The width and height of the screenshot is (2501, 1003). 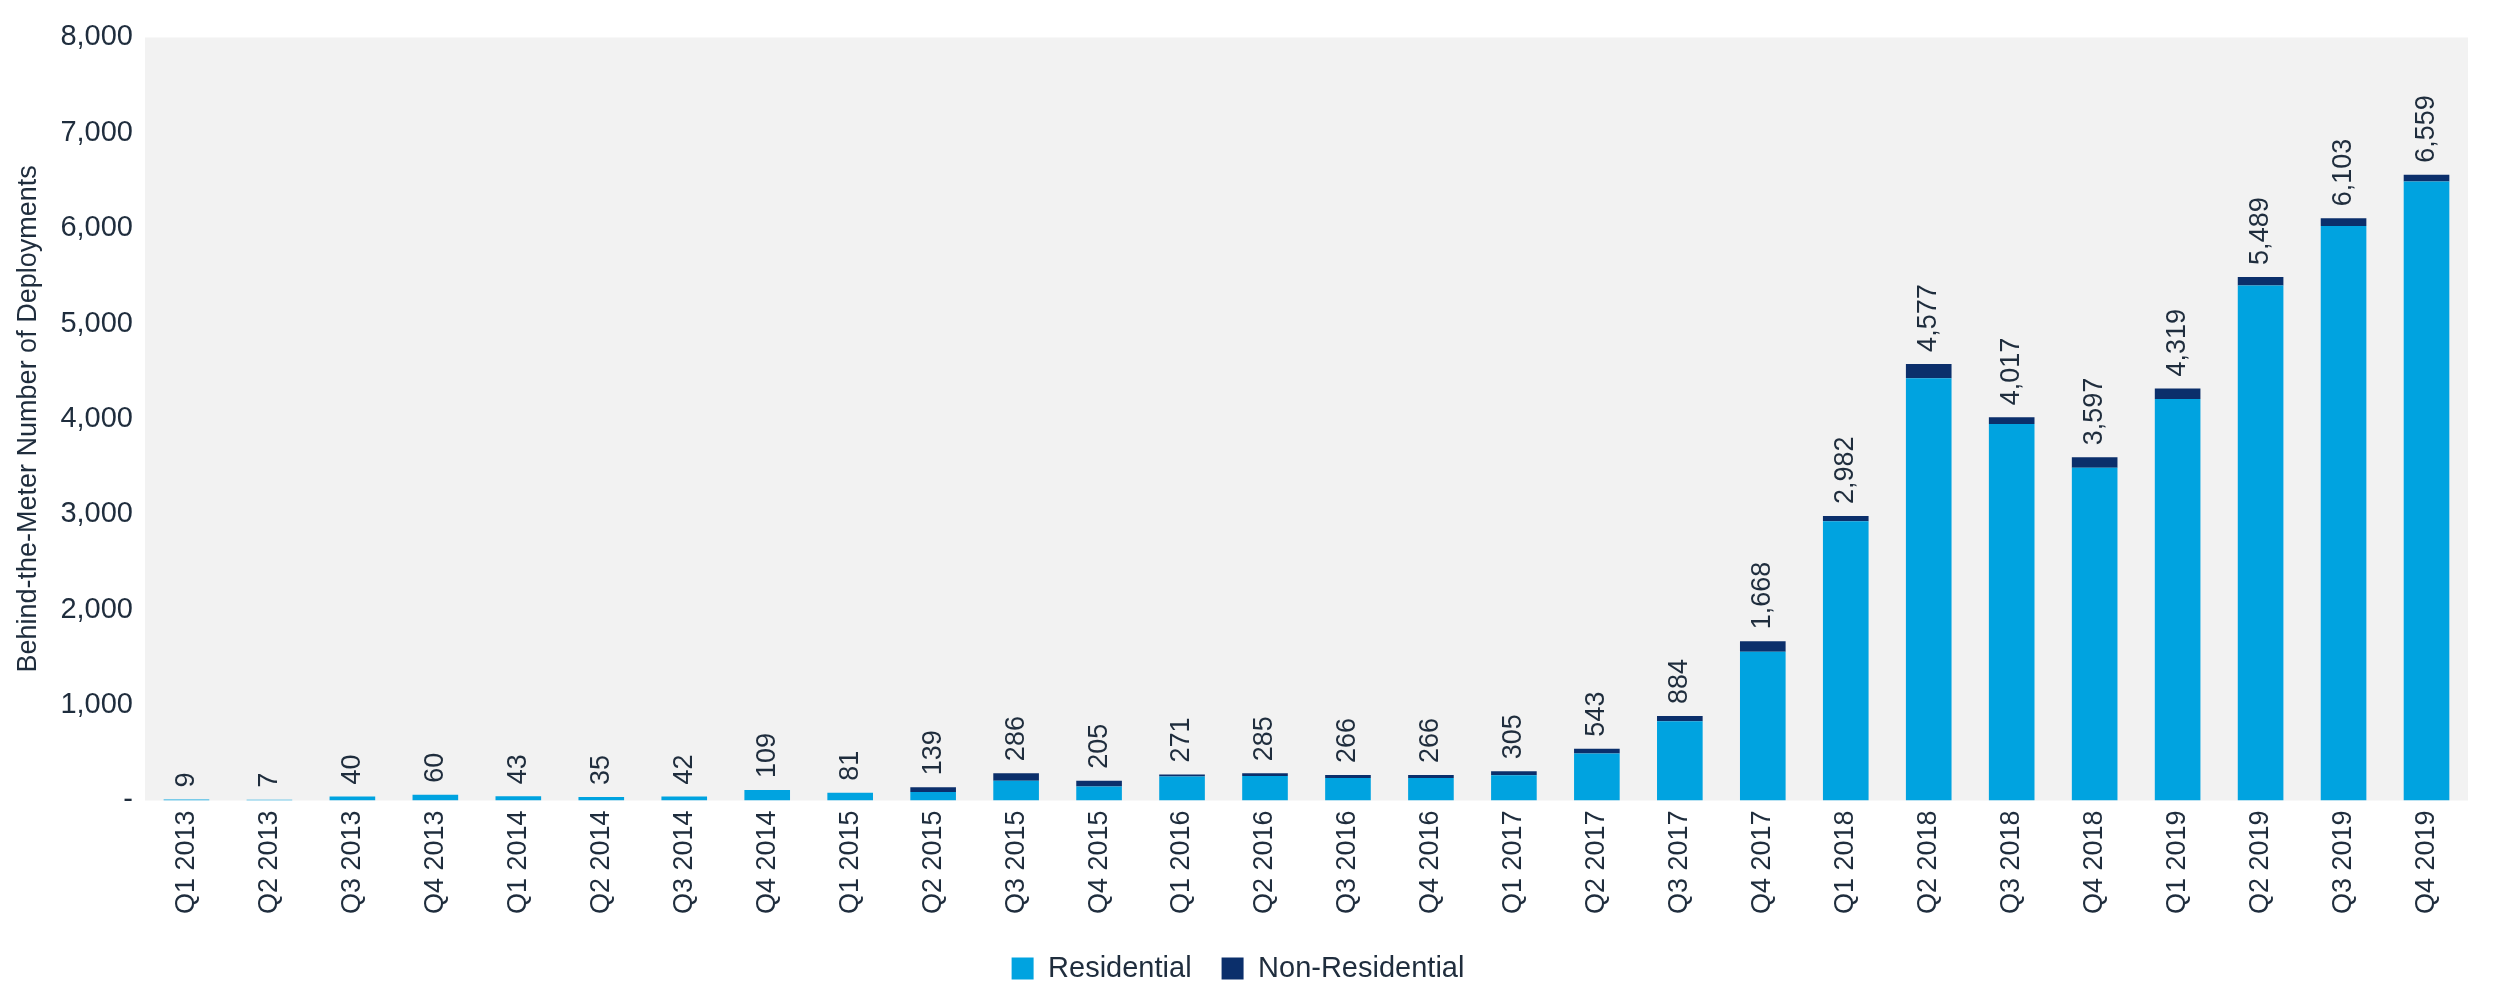 I want to click on total-label: 4,017, so click(x=2010, y=371).